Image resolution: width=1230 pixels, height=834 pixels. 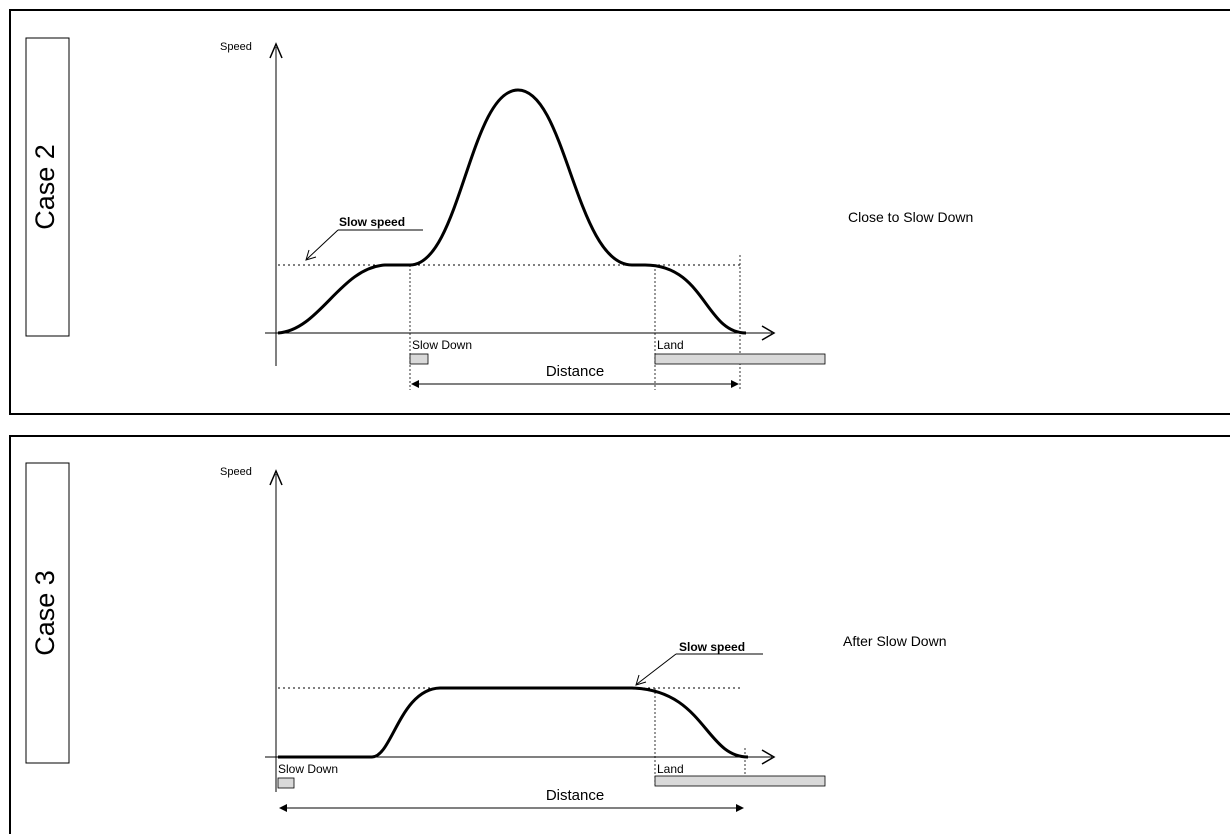 I want to click on case-description: After Slow Down, so click(x=894, y=641).